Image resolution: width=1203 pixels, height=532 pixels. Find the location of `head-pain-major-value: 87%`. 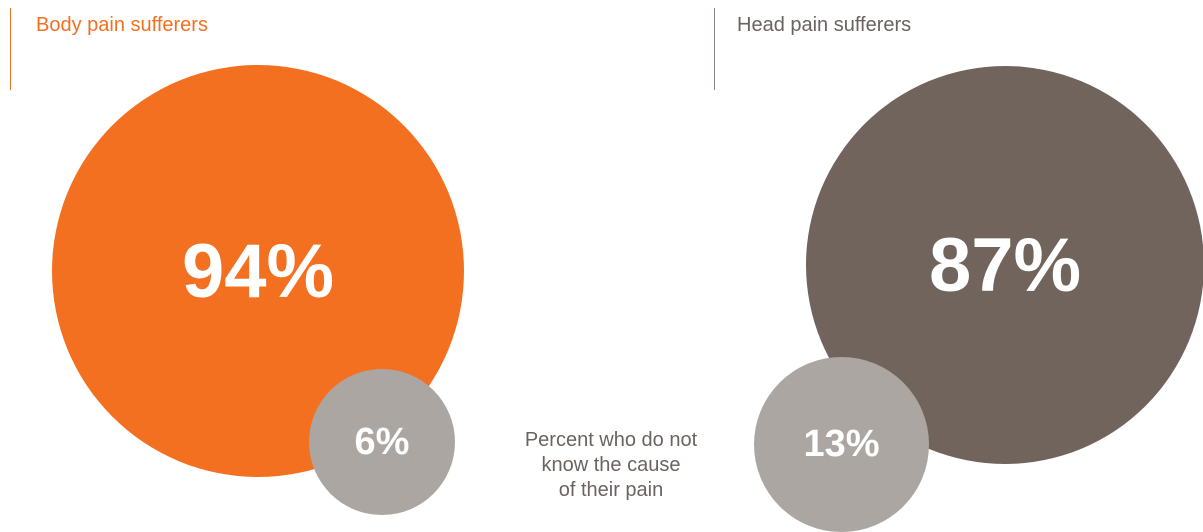

head-pain-major-value: 87% is located at coordinates (1005, 265).